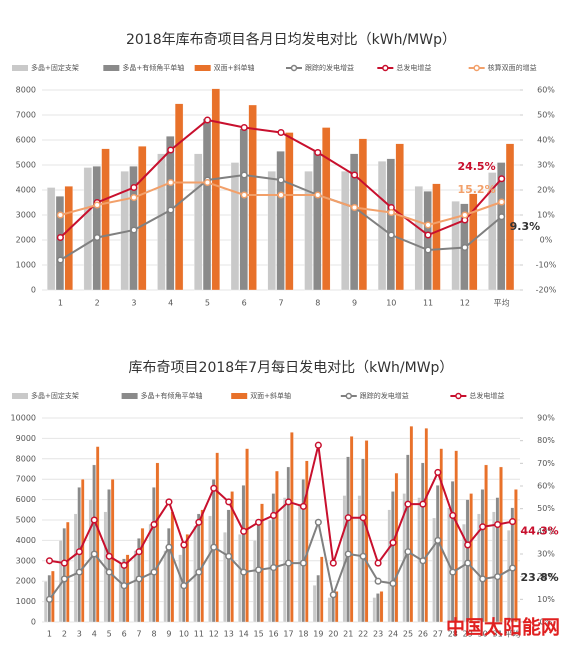 The height and width of the screenshot is (652, 574). I want to click on legend-label: 多晶+有倾角平单轴, so click(172, 395).